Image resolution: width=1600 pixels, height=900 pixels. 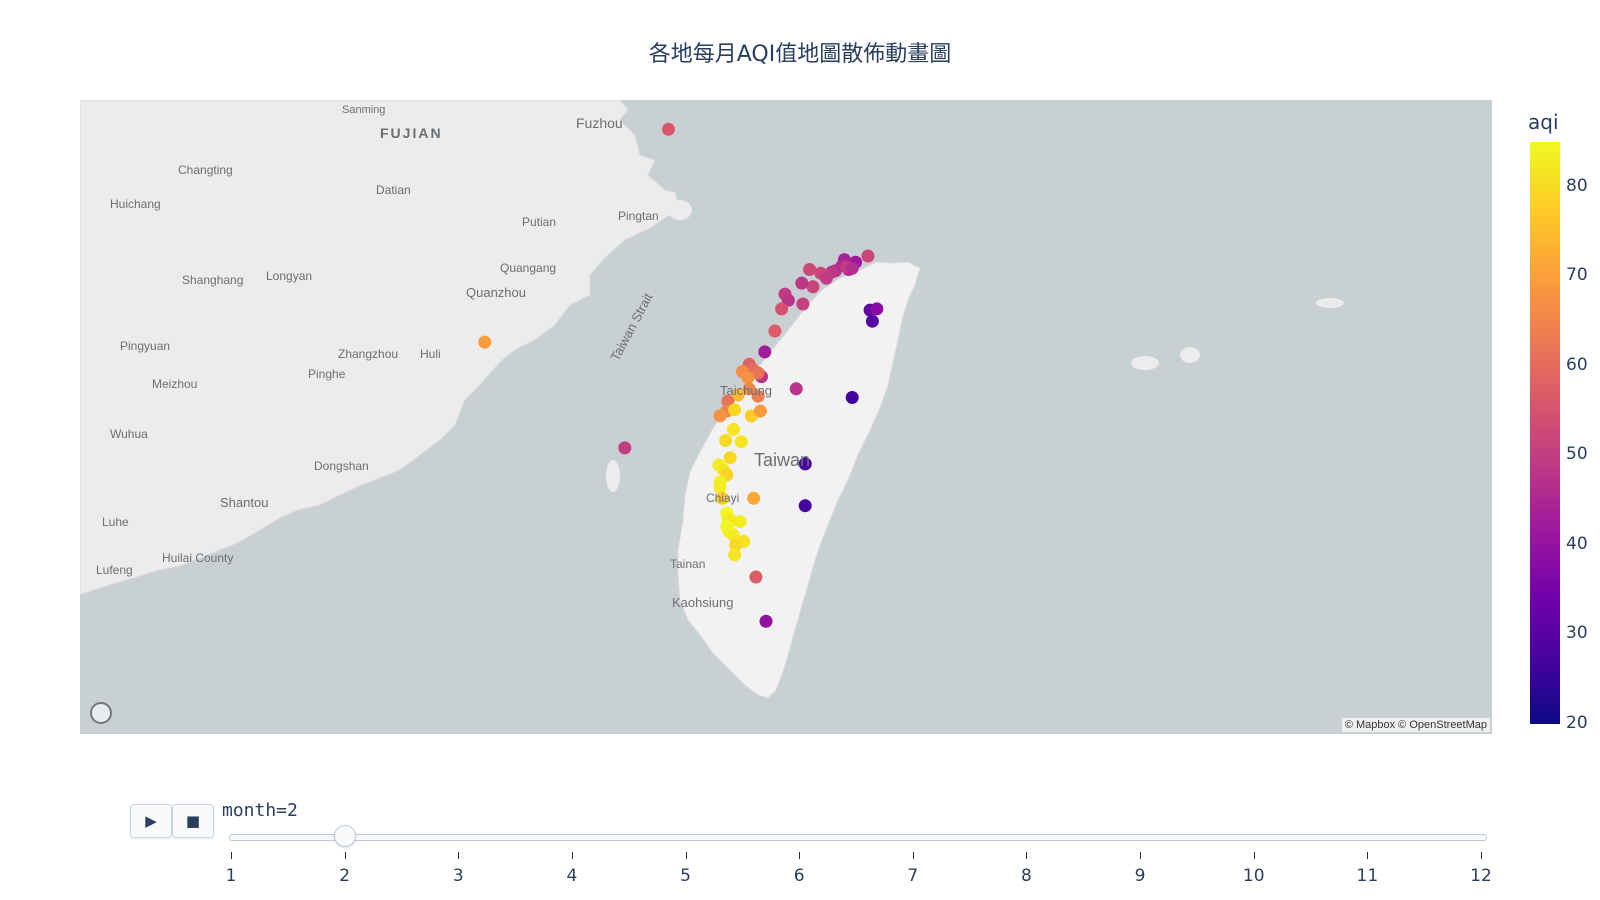 What do you see at coordinates (101, 713) in the screenshot?
I see `mapbox-logo-icon` at bounding box center [101, 713].